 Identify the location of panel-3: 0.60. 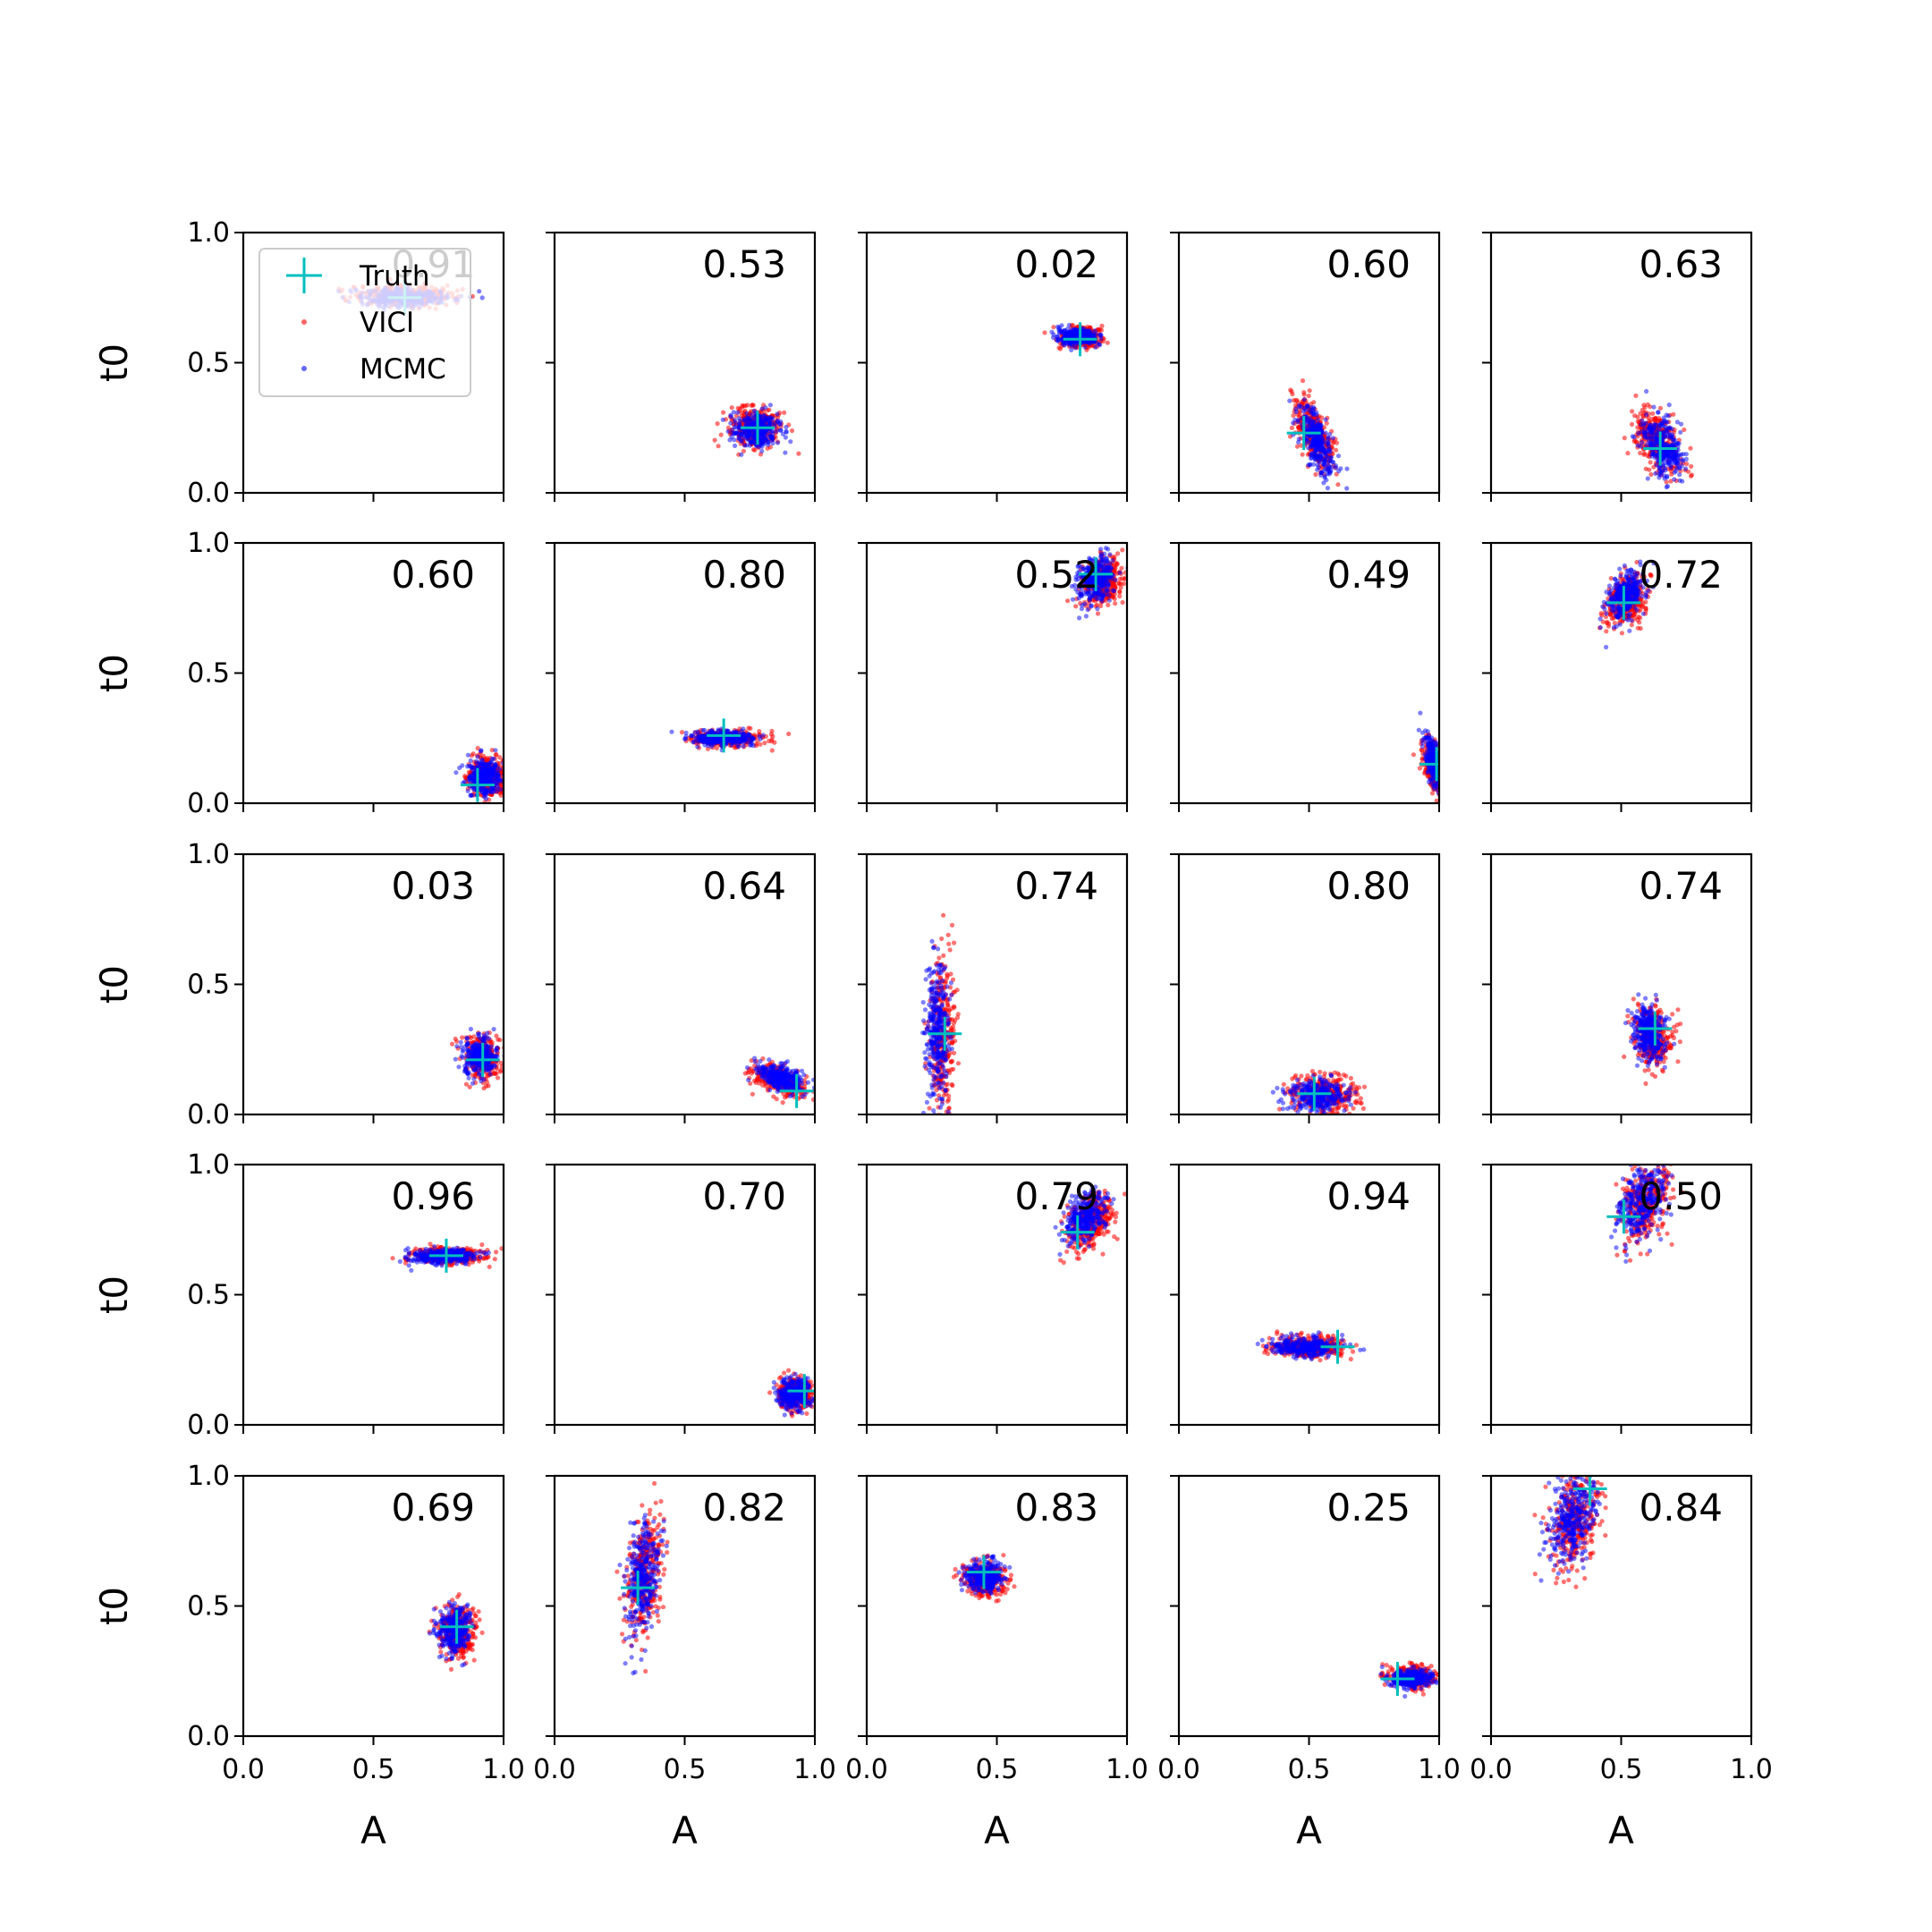
(1305, 366).